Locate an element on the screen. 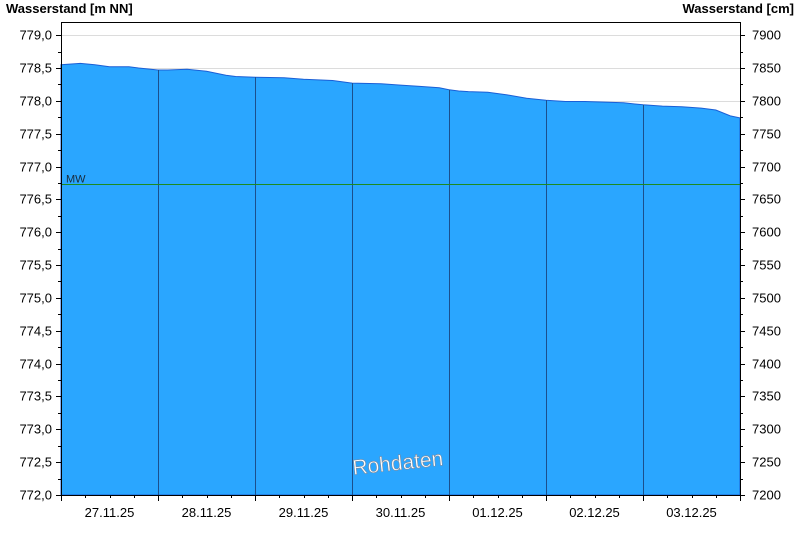 This screenshot has width=800, height=550. right-tick-label: 7750 is located at coordinates (766, 134).